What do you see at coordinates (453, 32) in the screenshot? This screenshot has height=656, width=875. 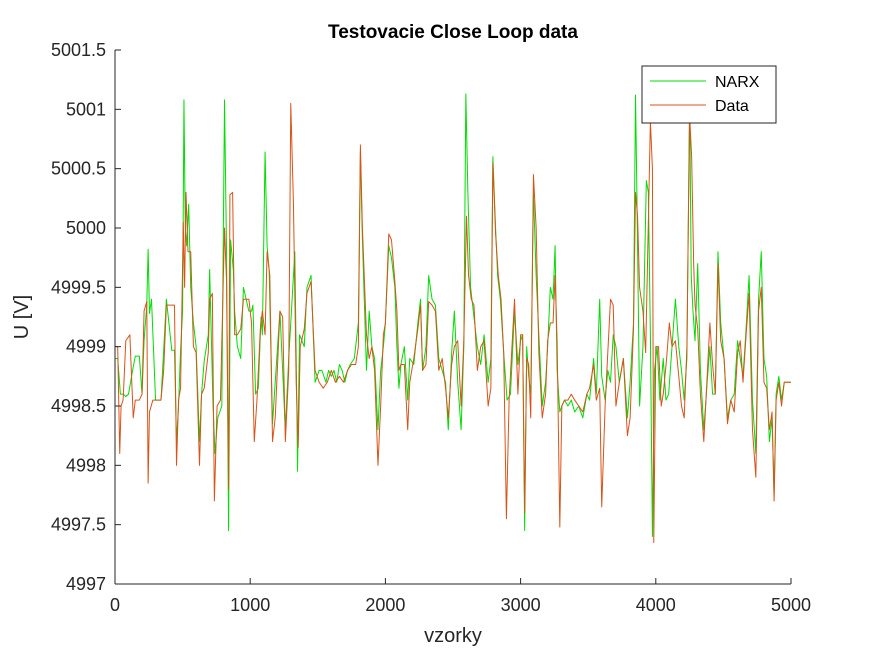 I see `chart-title: Testovacie Close Loop data` at bounding box center [453, 32].